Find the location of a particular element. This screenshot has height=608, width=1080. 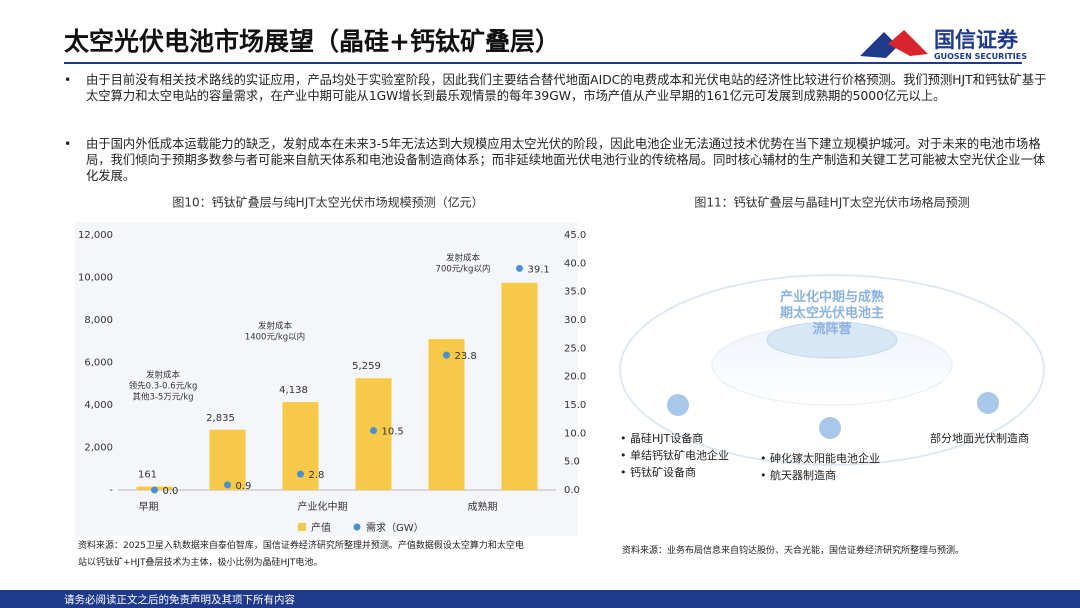

center-line: 流阵营 is located at coordinates (832, 329).